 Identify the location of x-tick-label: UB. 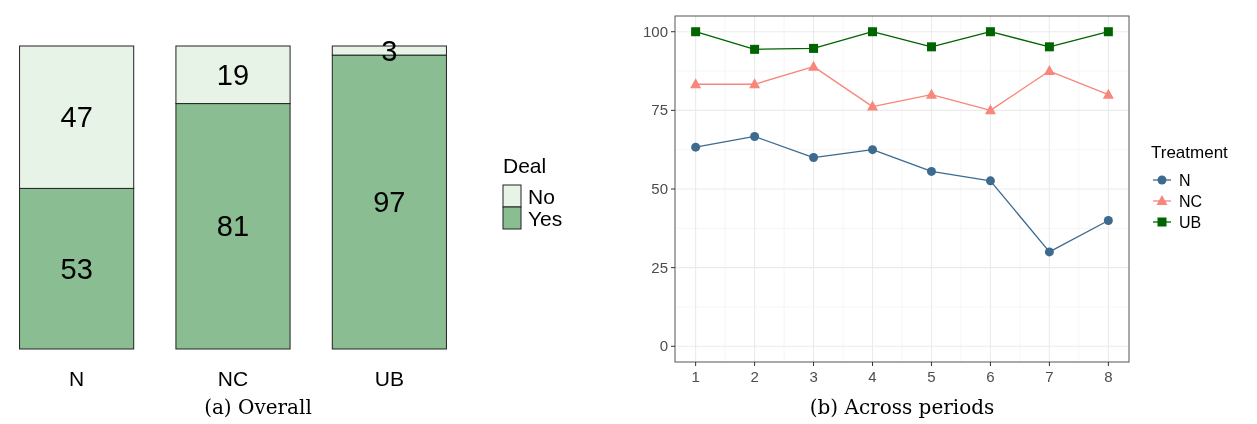
(389, 378).